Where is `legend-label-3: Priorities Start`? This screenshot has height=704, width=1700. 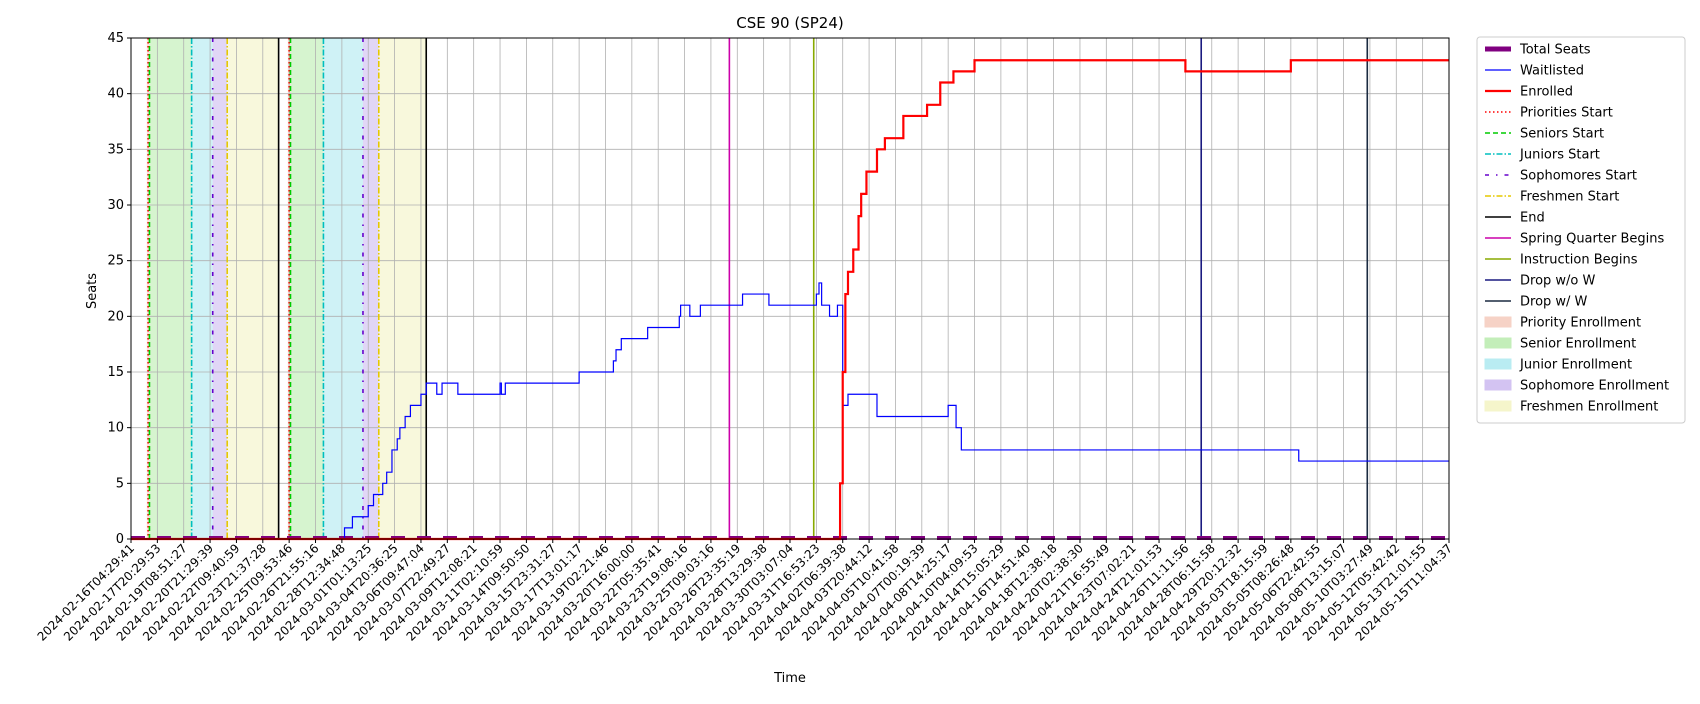
legend-label-3: Priorities Start is located at coordinates (1566, 113).